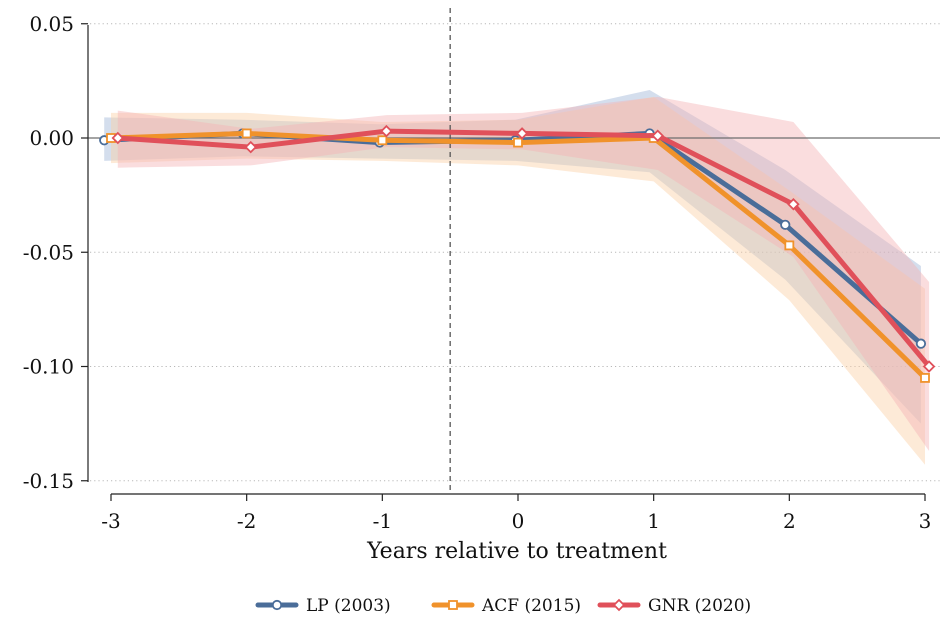 This screenshot has width=940, height=619. I want to click on x-tick-label-4: 1, so click(653, 521).